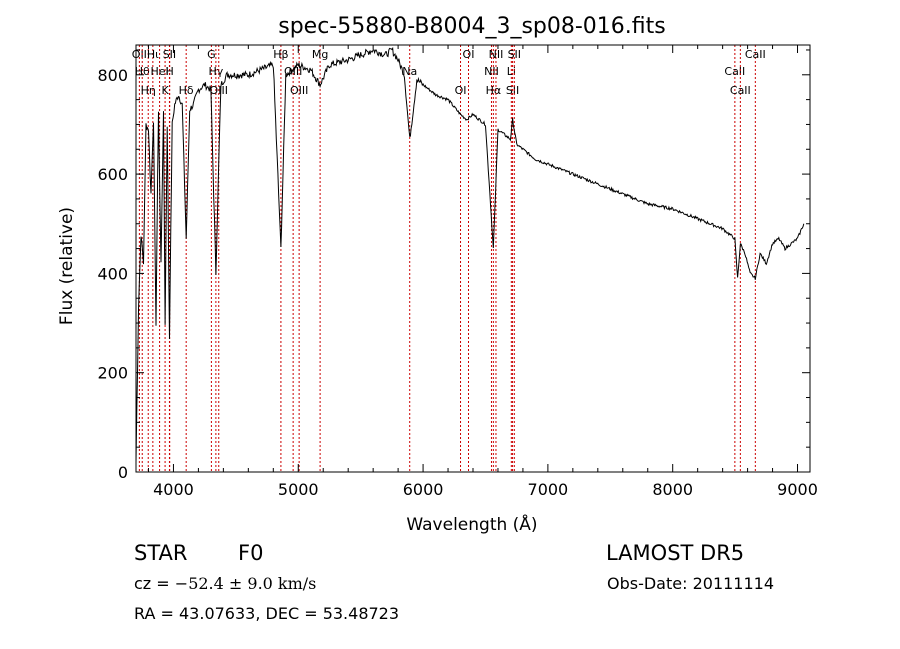 The image size is (900, 649). Describe the element at coordinates (112, 174) in the screenshot. I see `y-tick-label: 600` at that location.